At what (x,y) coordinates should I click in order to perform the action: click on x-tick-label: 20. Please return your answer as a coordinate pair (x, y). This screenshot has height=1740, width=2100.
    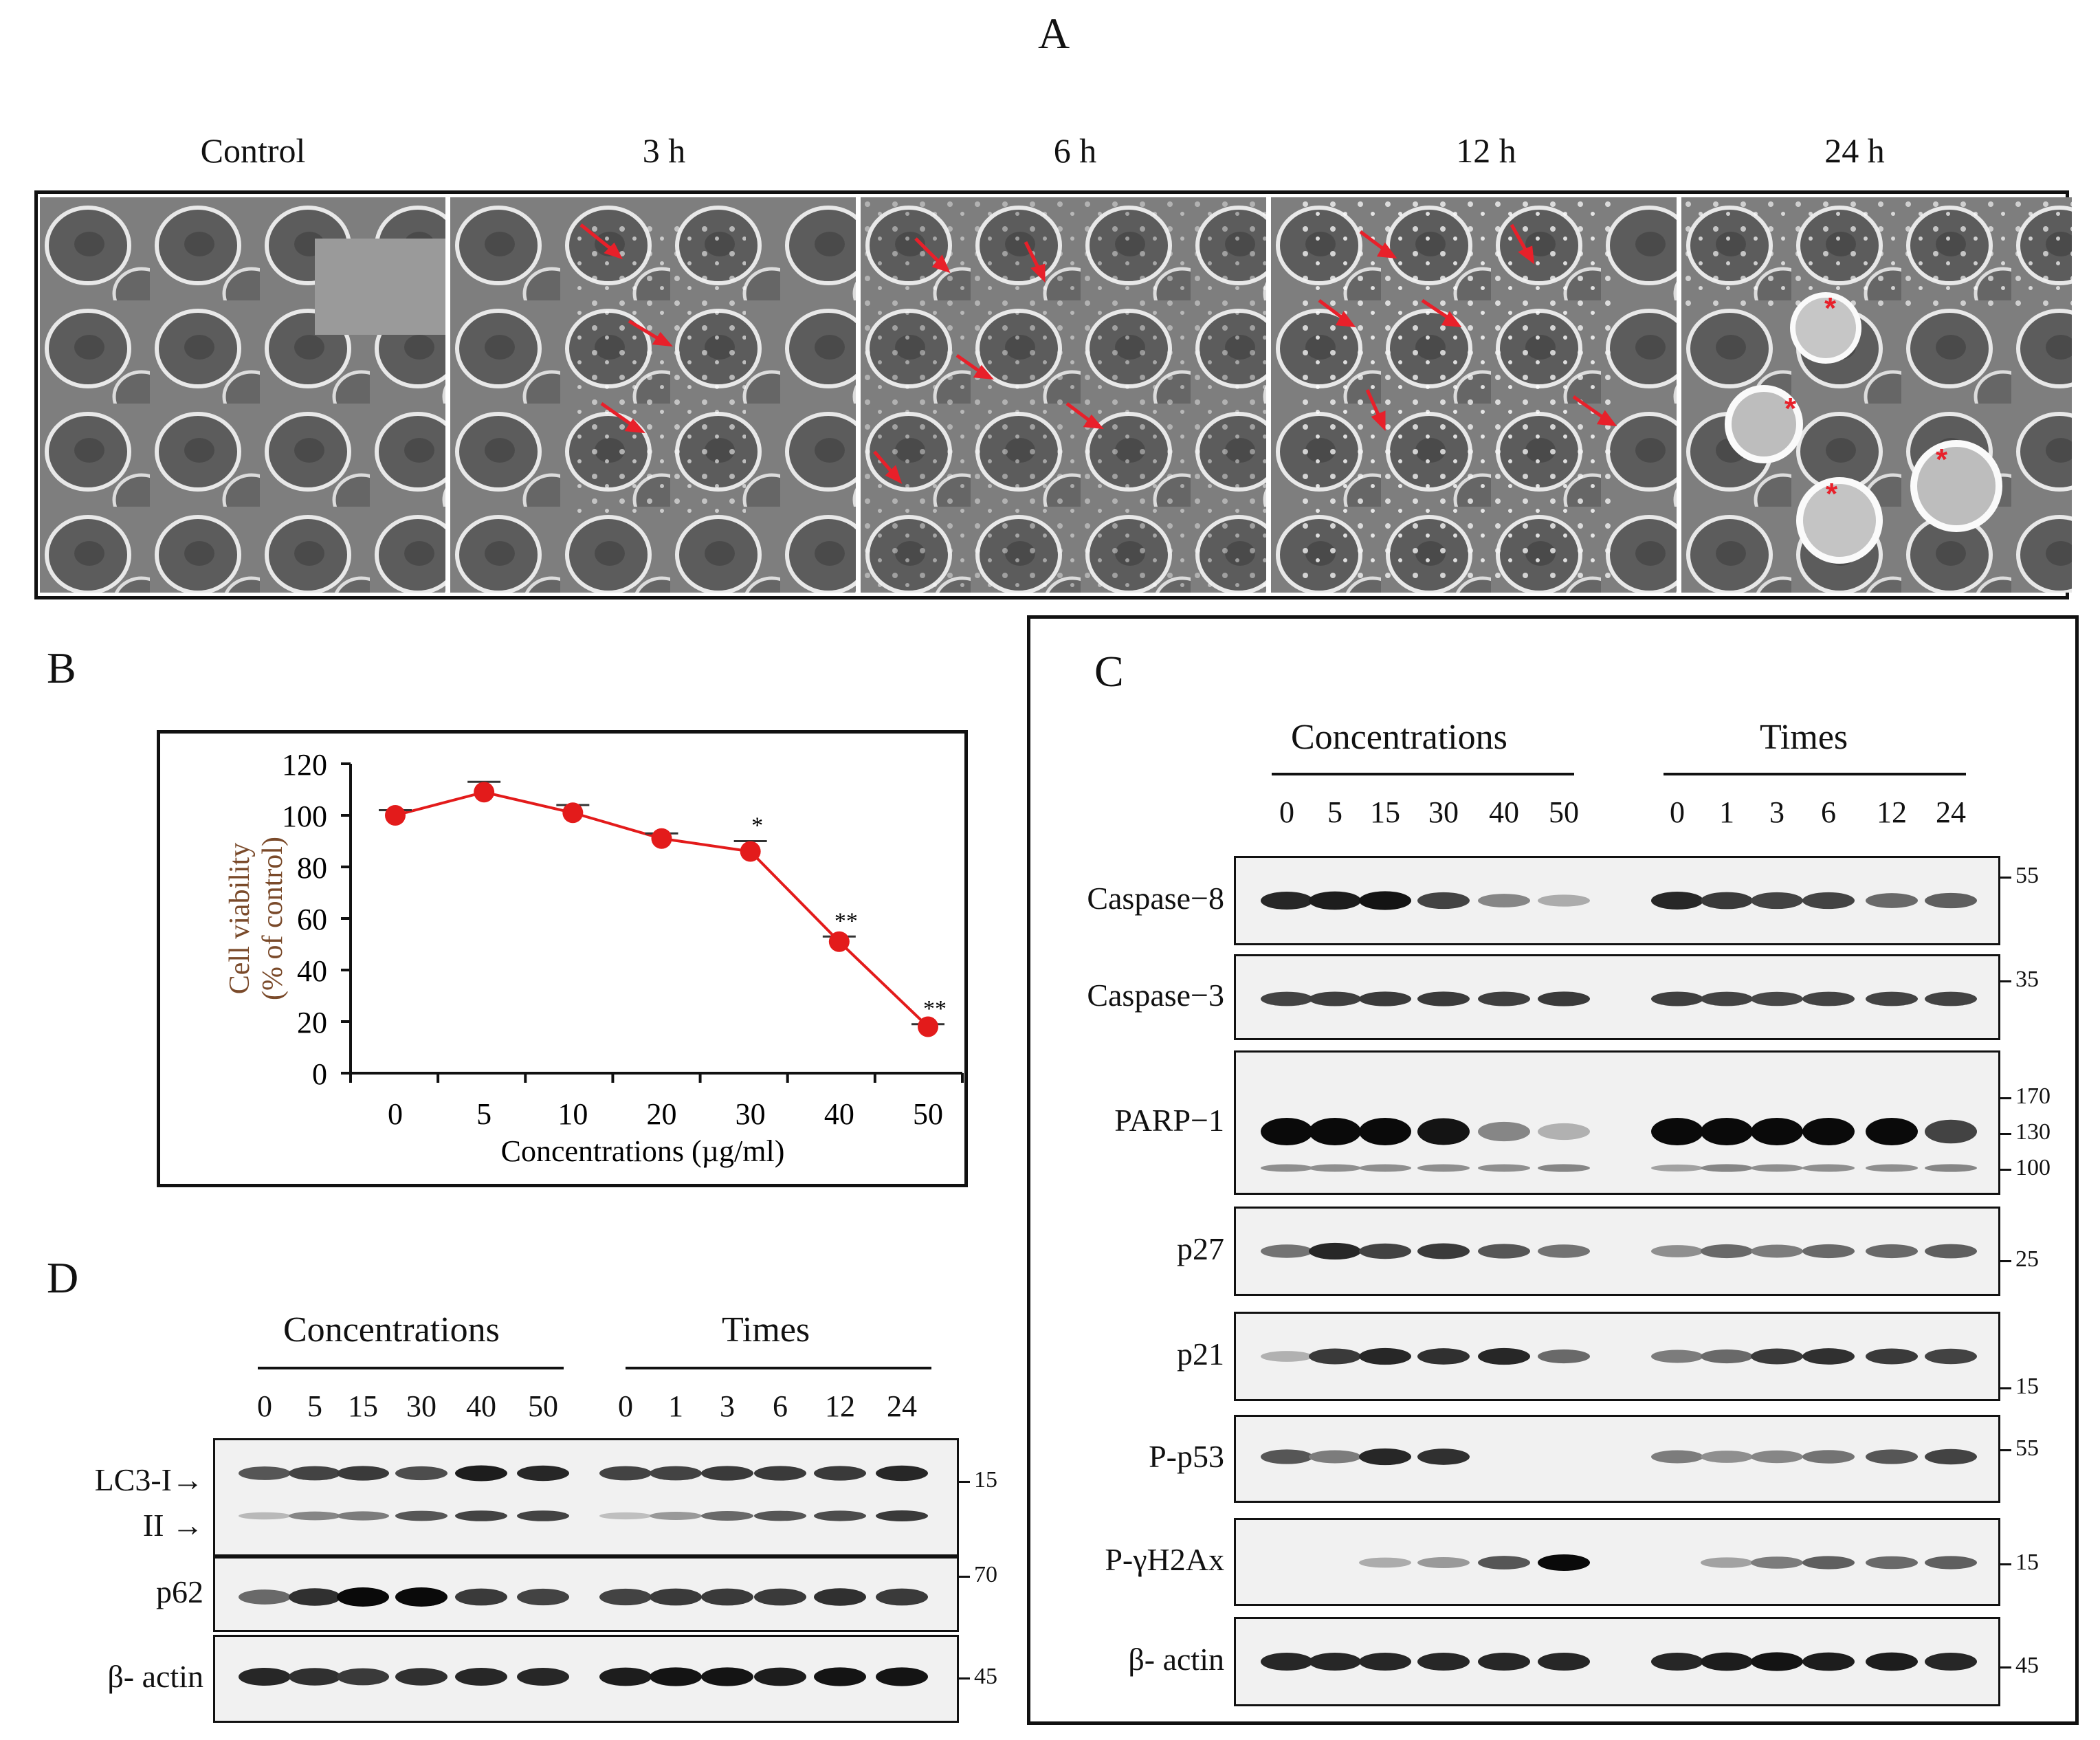
    Looking at the image, I should click on (662, 1114).